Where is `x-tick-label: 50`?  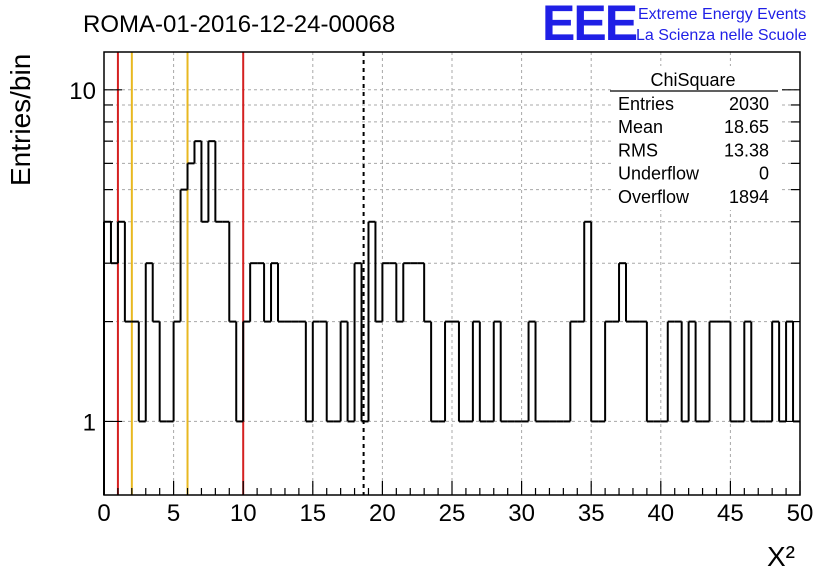 x-tick-label: 50 is located at coordinates (800, 513).